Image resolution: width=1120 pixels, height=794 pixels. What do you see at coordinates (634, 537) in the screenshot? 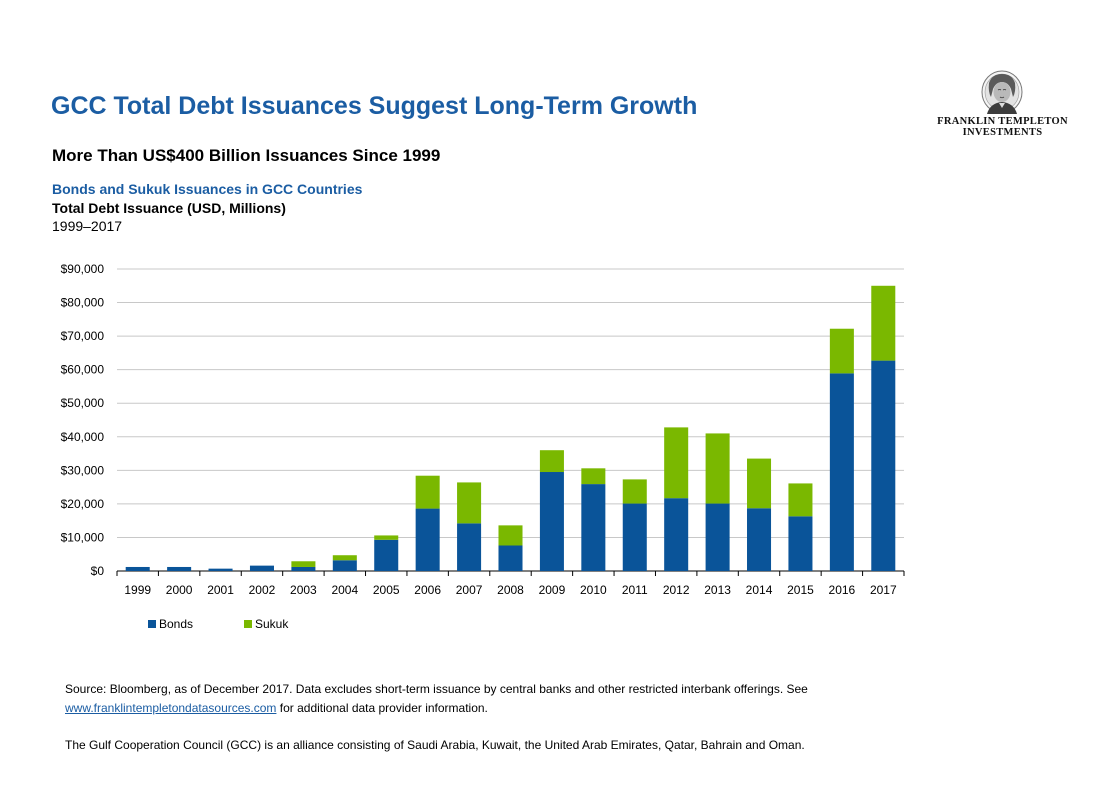
I see `bar-bonds-2011` at bounding box center [634, 537].